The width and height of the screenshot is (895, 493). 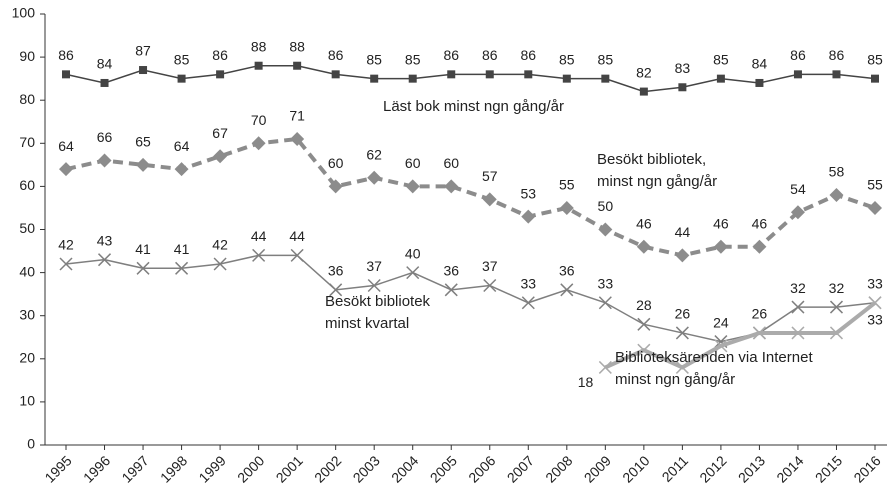 What do you see at coordinates (27, 314) in the screenshot?
I see `y-tick-label: 30` at bounding box center [27, 314].